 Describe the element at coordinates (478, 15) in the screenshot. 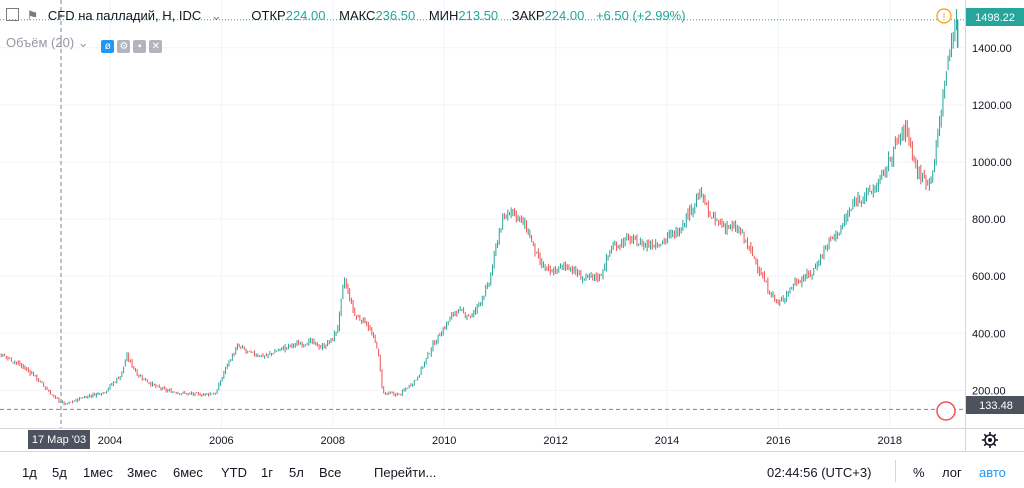

I see `low-value: 213.50` at that location.